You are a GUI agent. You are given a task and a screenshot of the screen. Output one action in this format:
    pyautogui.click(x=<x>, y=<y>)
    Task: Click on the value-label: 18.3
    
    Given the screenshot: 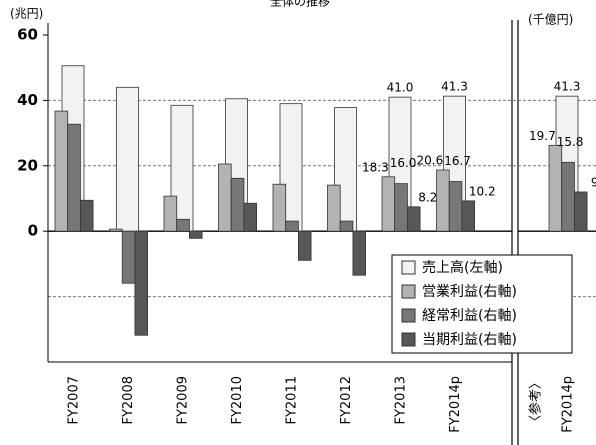 What is the action you would take?
    pyautogui.click(x=375, y=167)
    